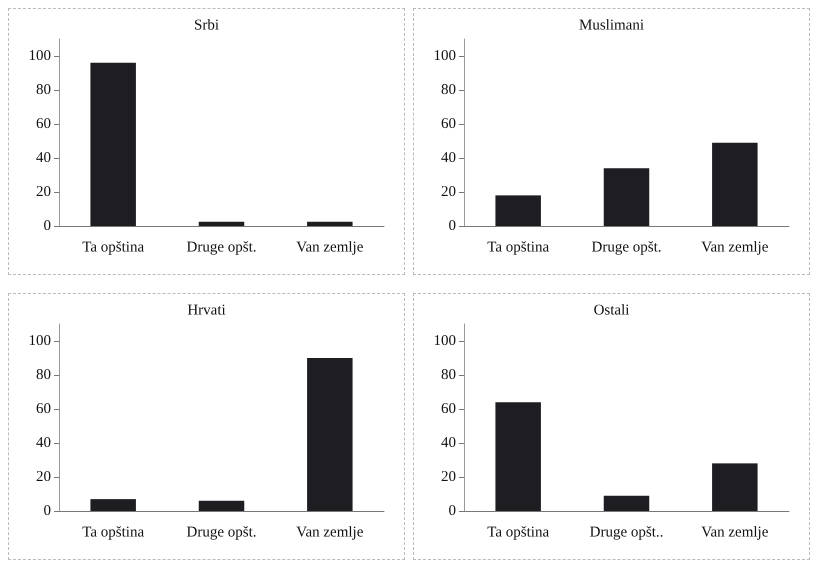  I want to click on x-tick-label: Druge opšt.., so click(627, 532).